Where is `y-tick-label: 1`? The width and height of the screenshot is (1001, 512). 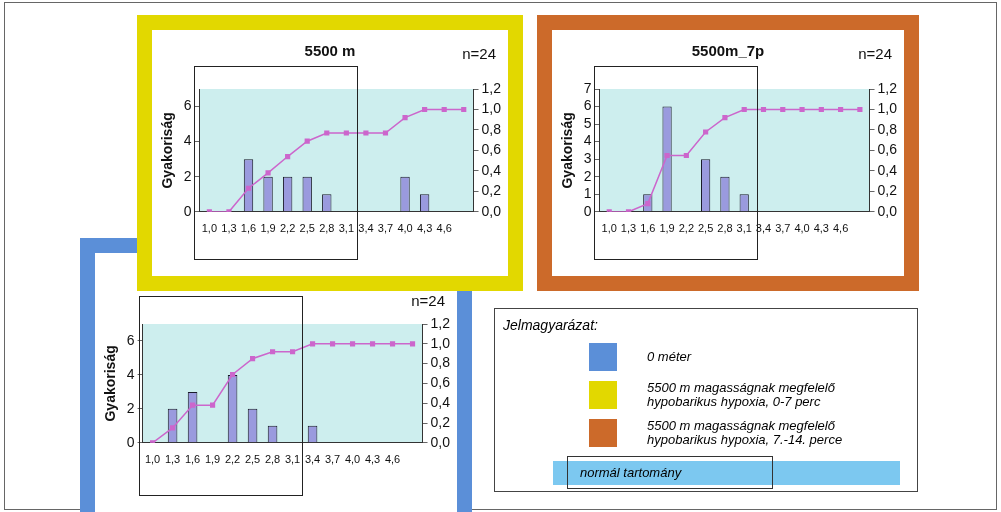 y-tick-label: 1 is located at coordinates (587, 193).